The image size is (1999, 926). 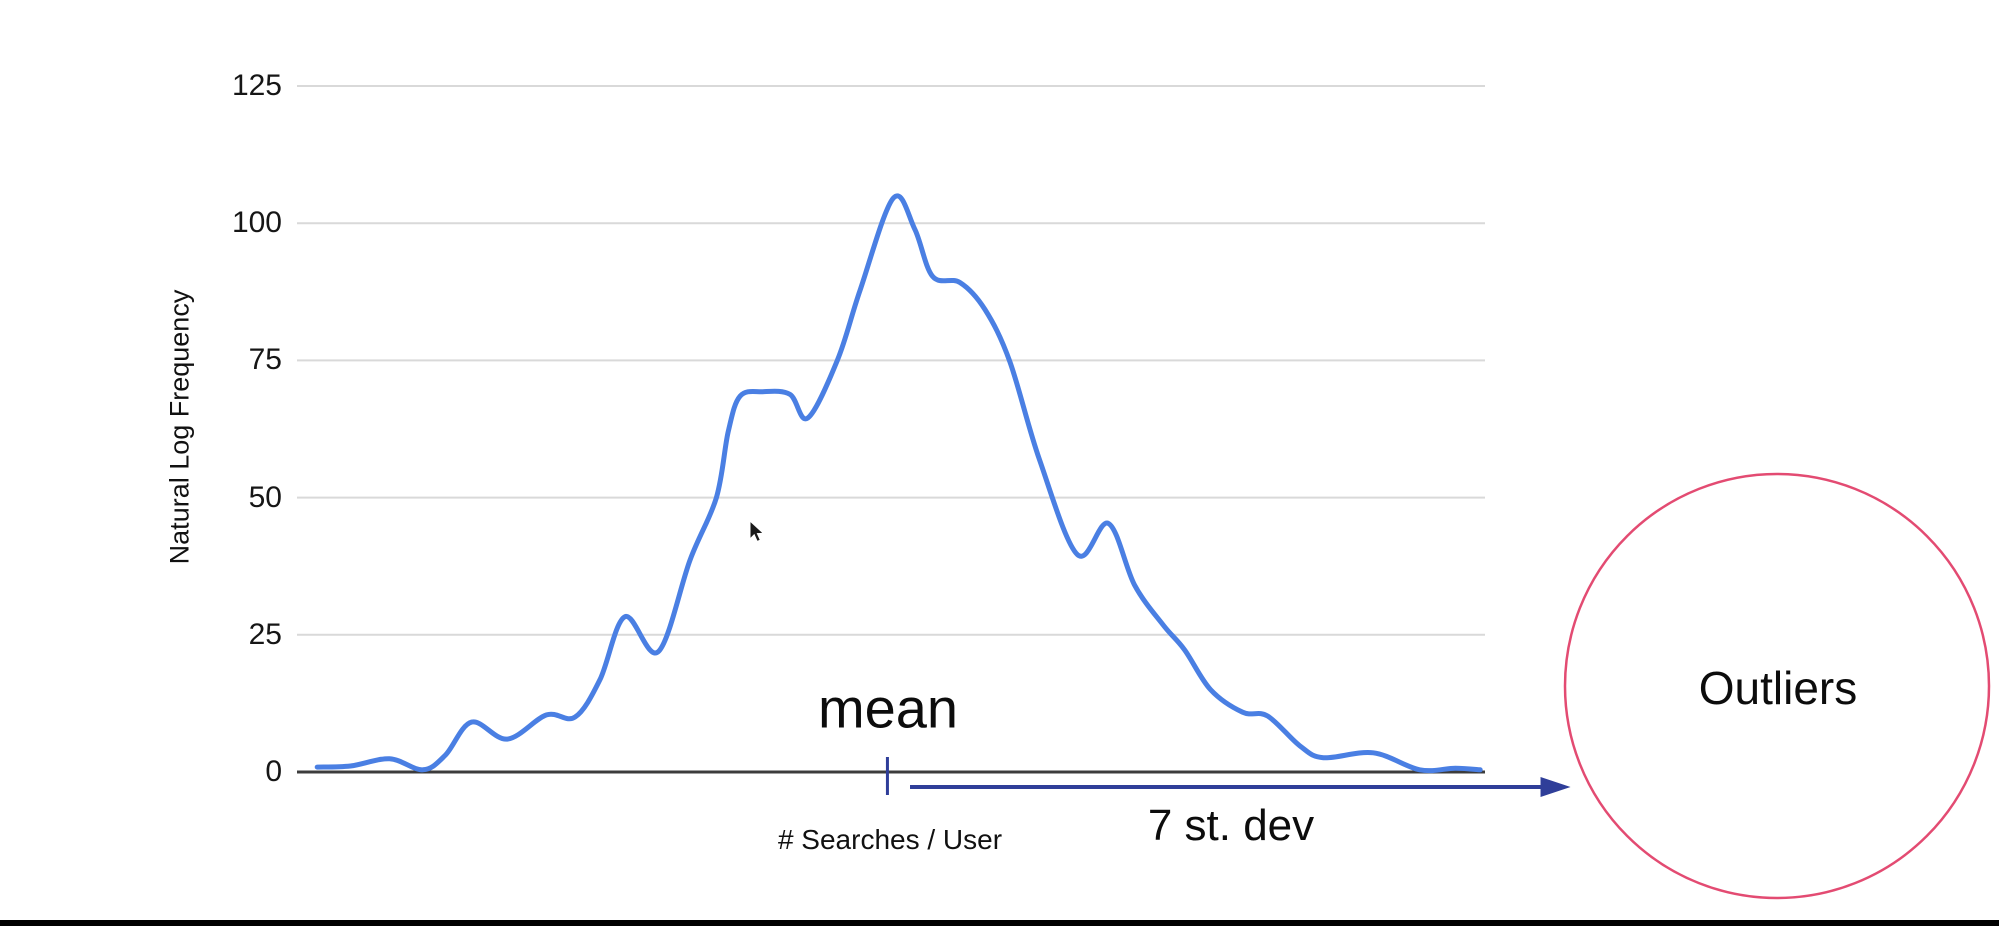 I want to click on x-axis-title: # Searches / User, so click(x=890, y=839).